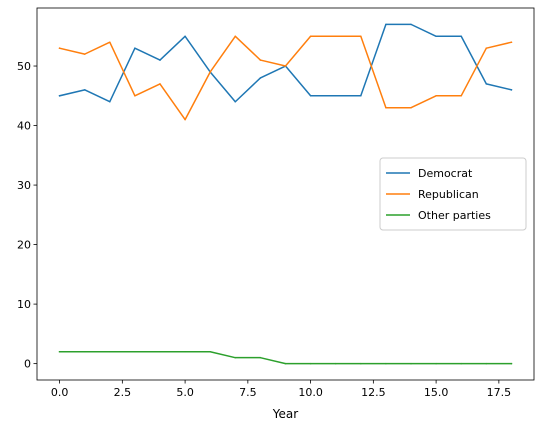 The image size is (543, 437). What do you see at coordinates (27, 215) in the screenshot?
I see `y-axis-ticks: 0 10 20 30 40 50` at bounding box center [27, 215].